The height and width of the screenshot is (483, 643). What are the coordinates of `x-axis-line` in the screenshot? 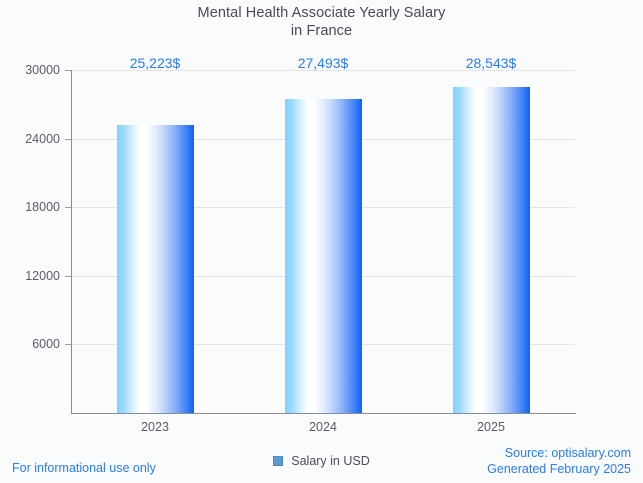 It's located at (323, 413).